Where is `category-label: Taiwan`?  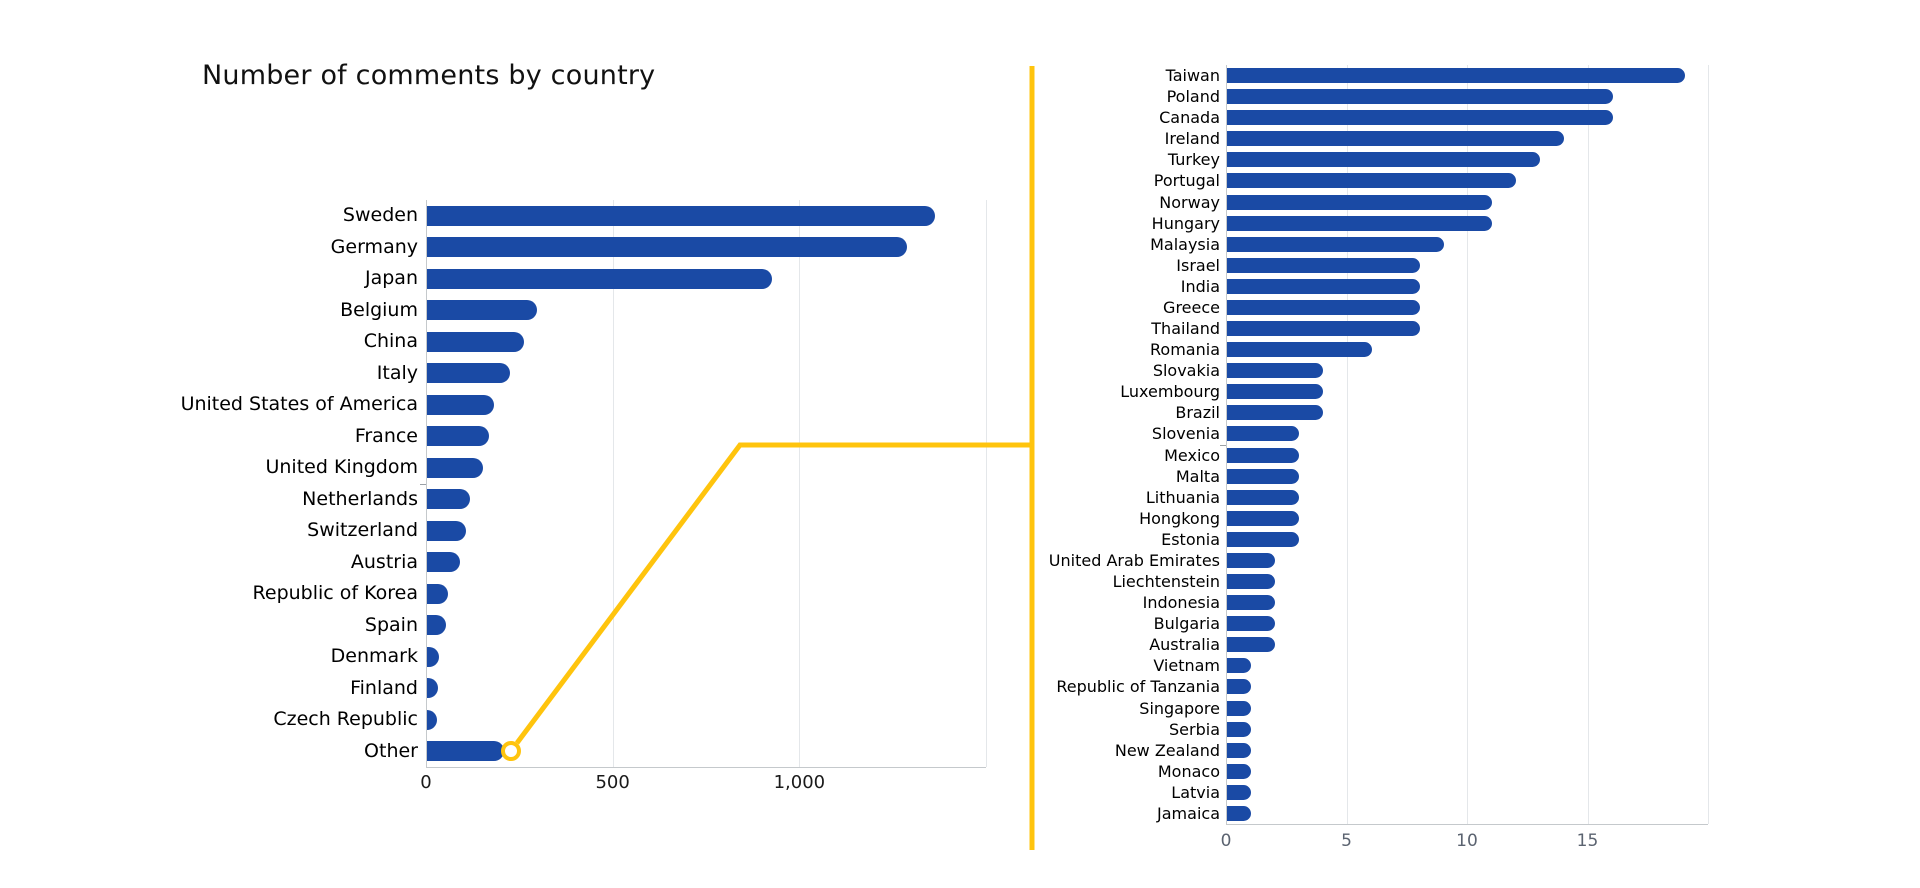
category-label: Taiwan is located at coordinates (1192, 75).